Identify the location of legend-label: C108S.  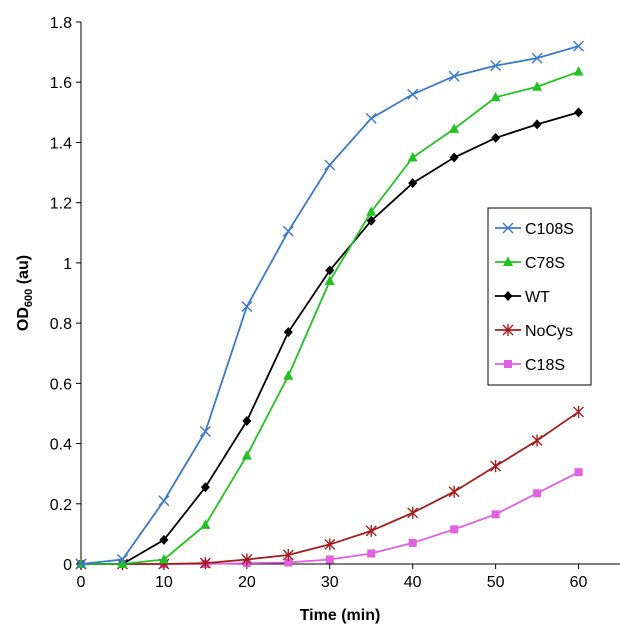
(549, 229).